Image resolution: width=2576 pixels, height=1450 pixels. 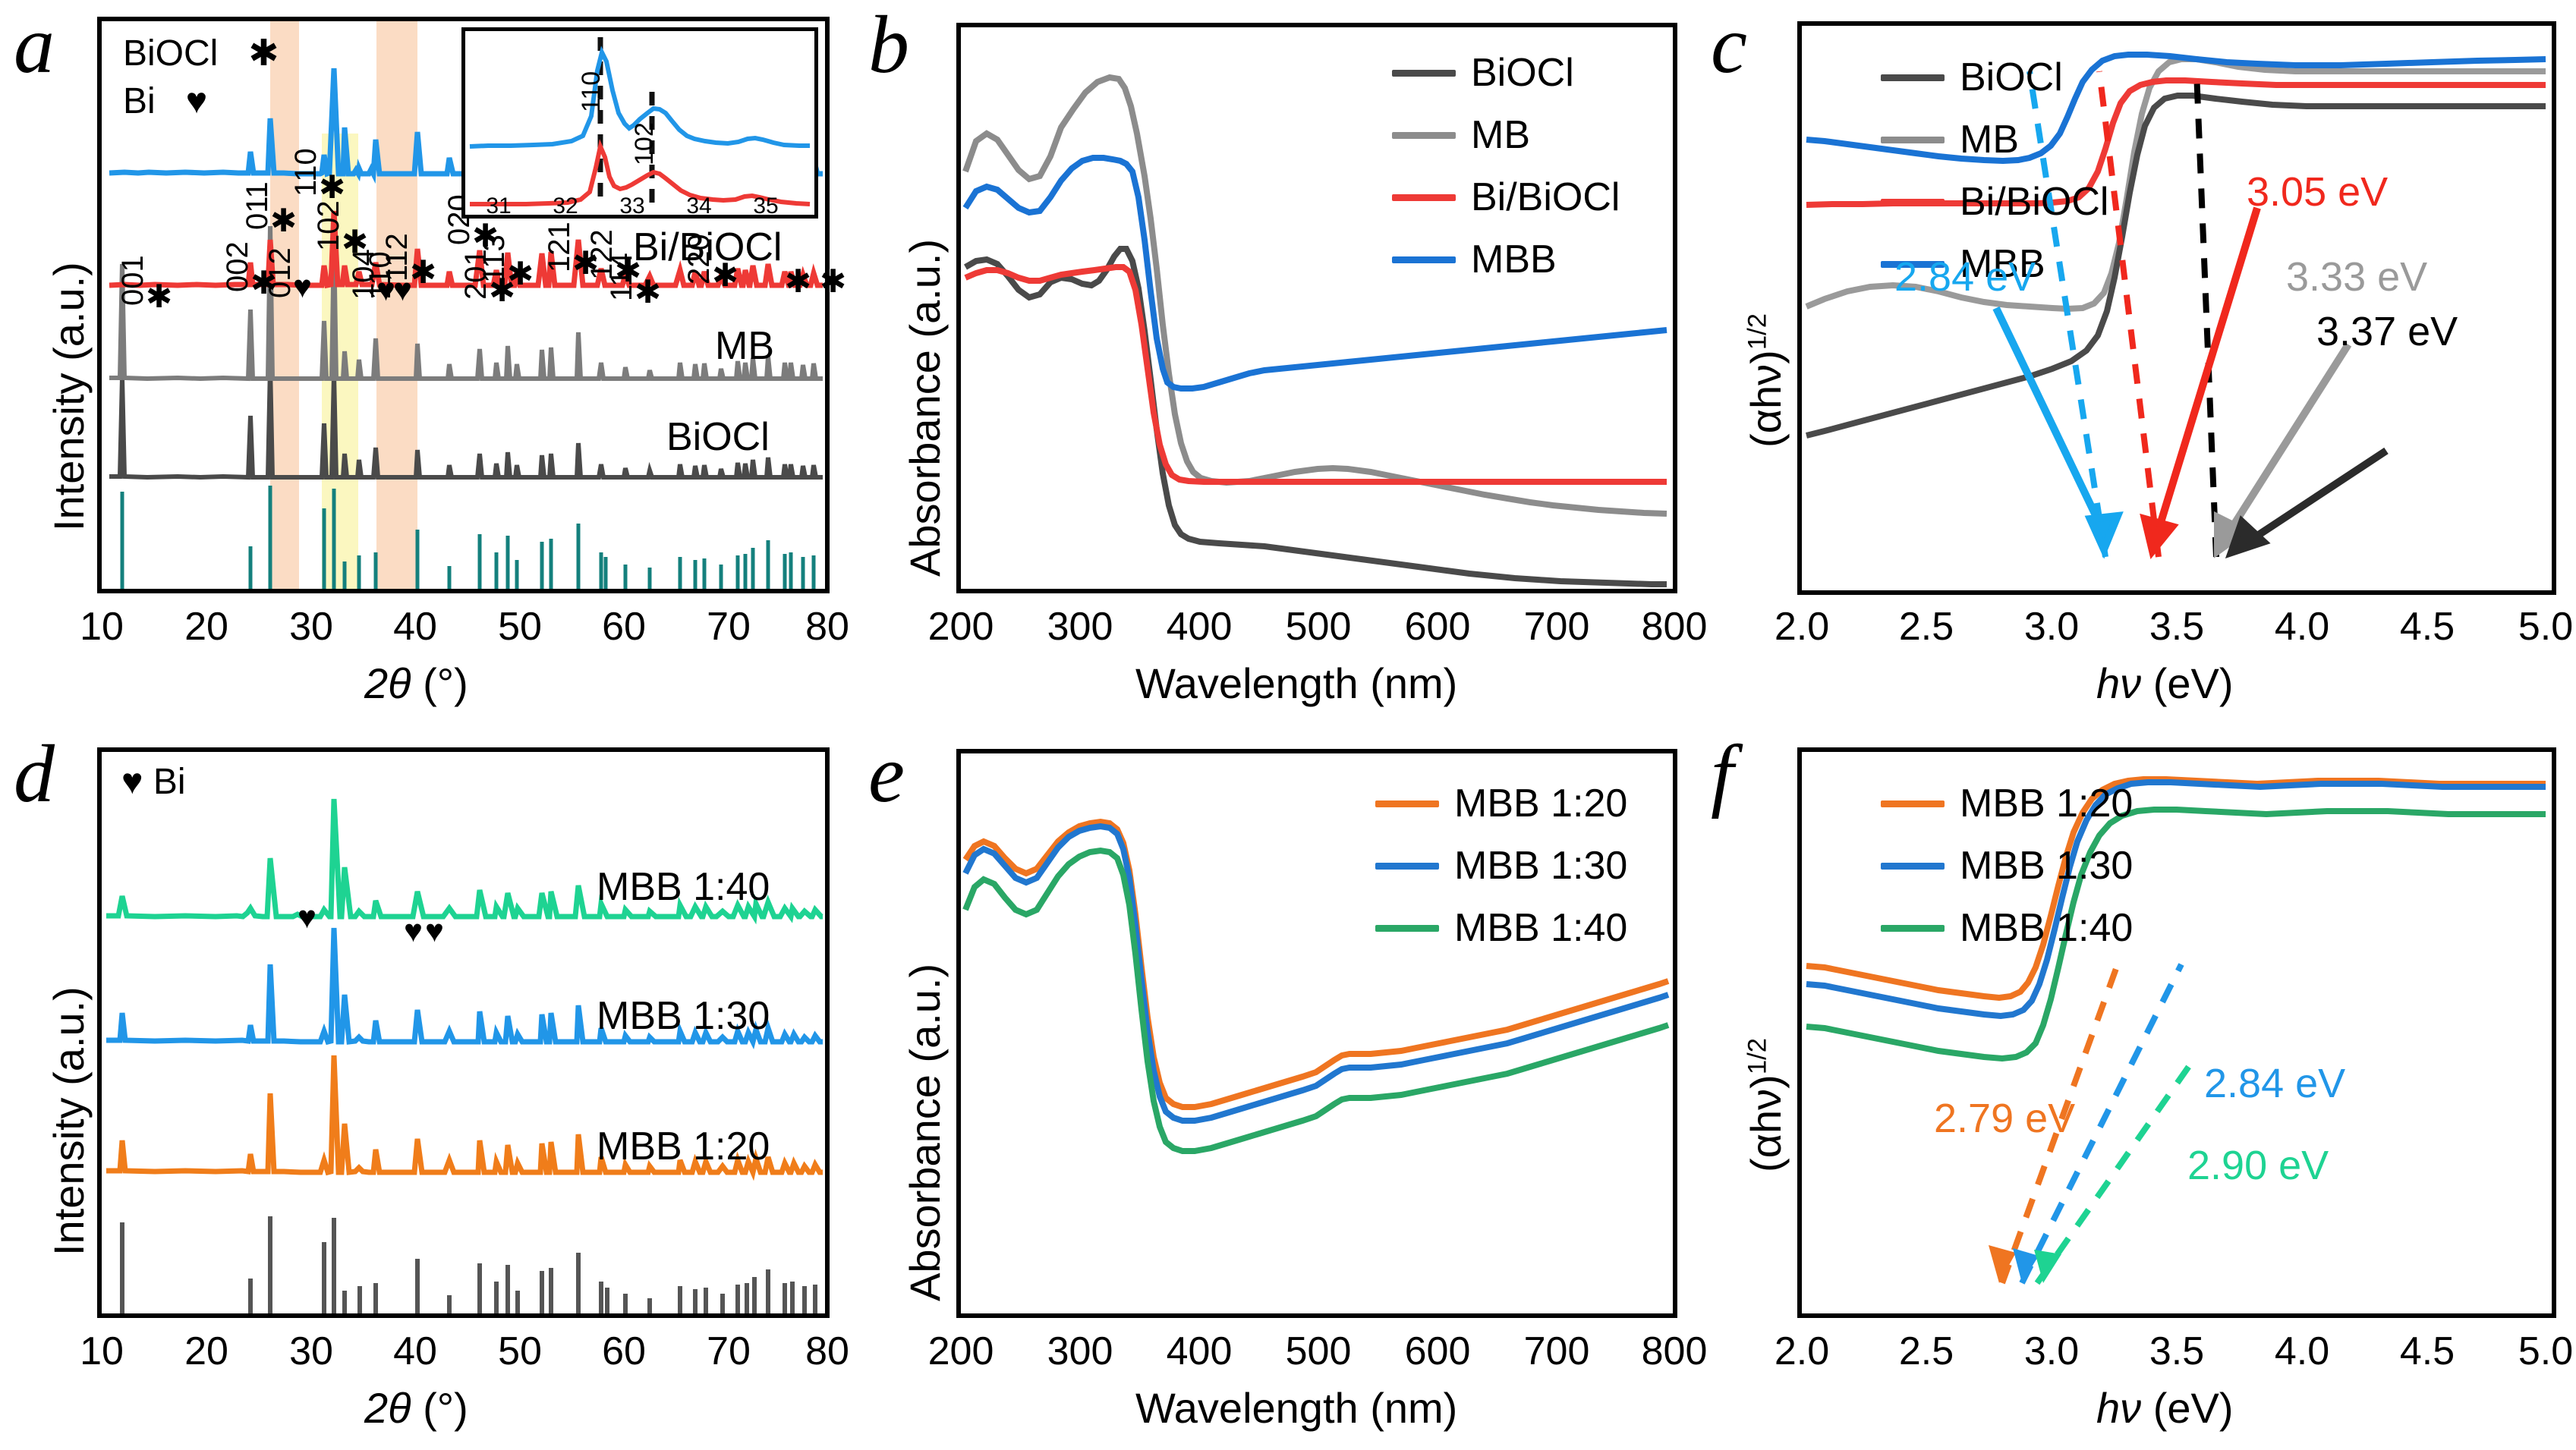 I want to click on inset-xtick-35: 35, so click(x=766, y=206).